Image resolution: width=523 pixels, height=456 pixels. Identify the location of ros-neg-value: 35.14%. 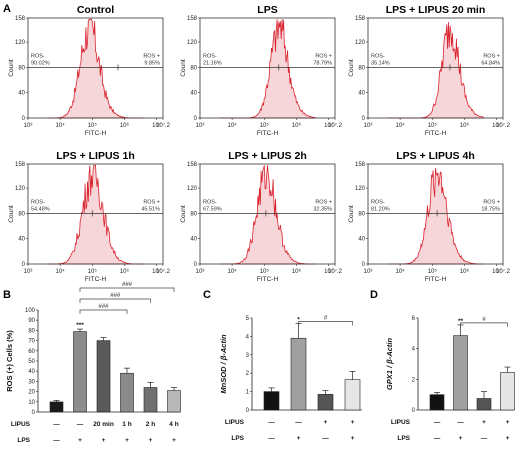
(380, 63).